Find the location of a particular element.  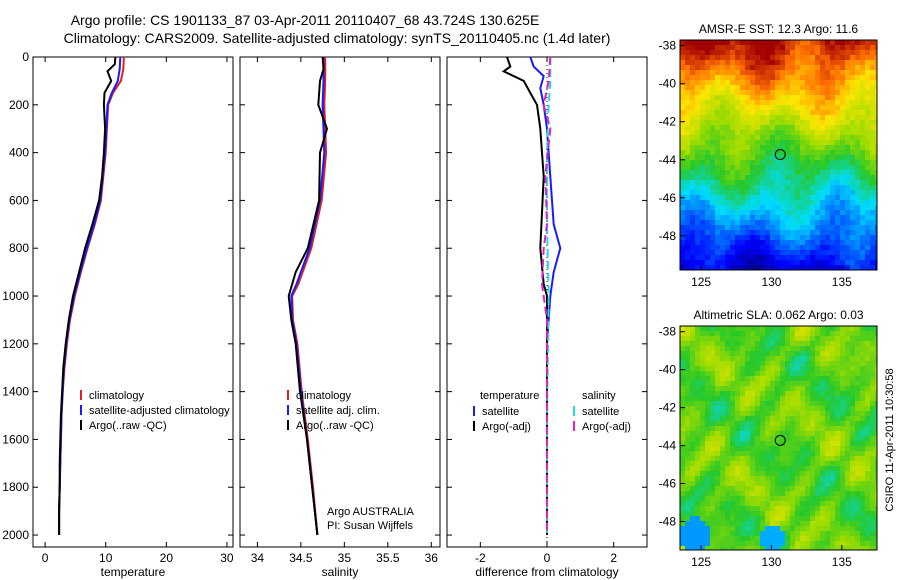

x-tick-label: 130 is located at coordinates (771, 562).